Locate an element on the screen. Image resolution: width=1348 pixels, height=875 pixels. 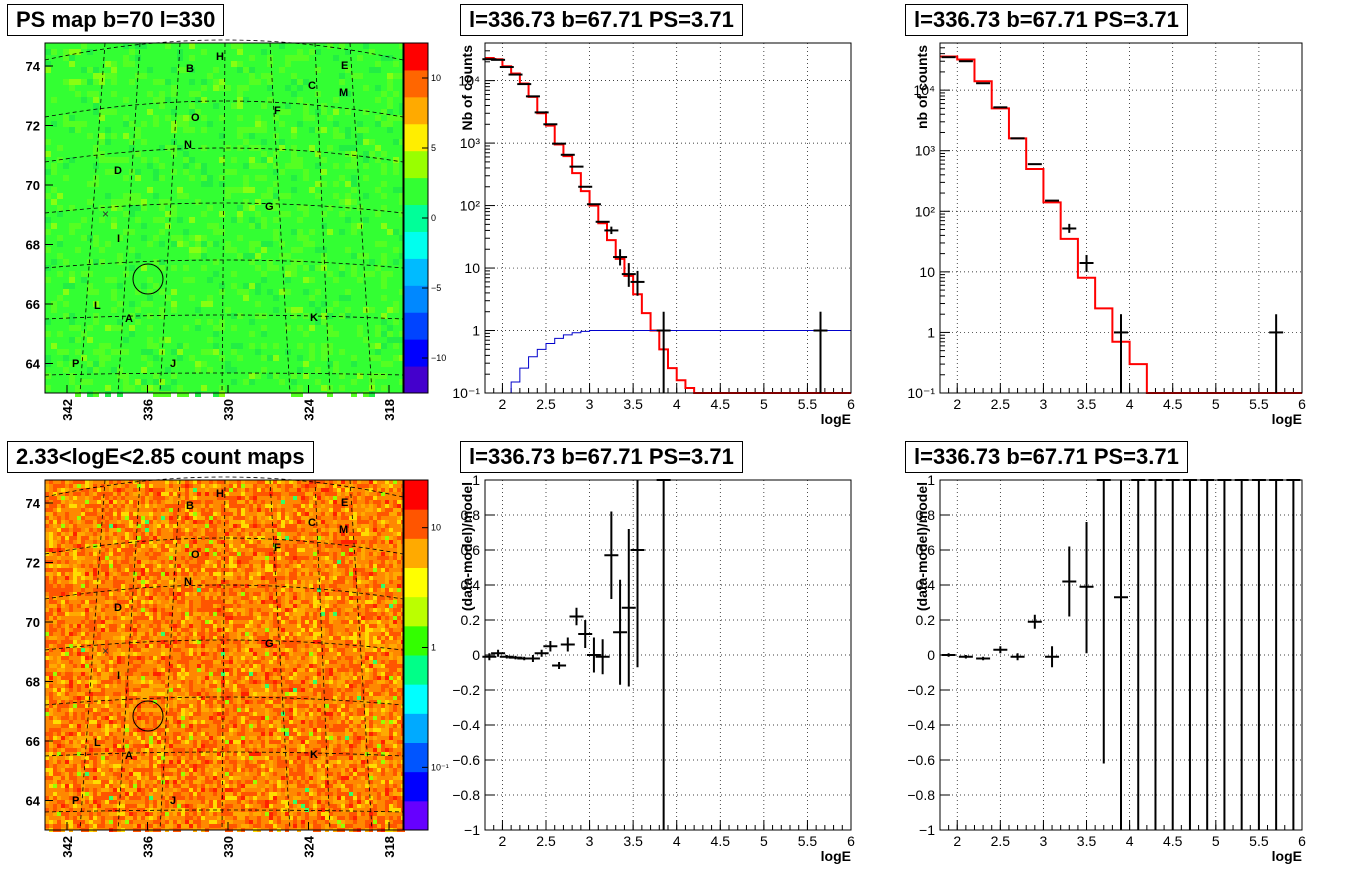
longitude-line is located at coordinates (92, 218).